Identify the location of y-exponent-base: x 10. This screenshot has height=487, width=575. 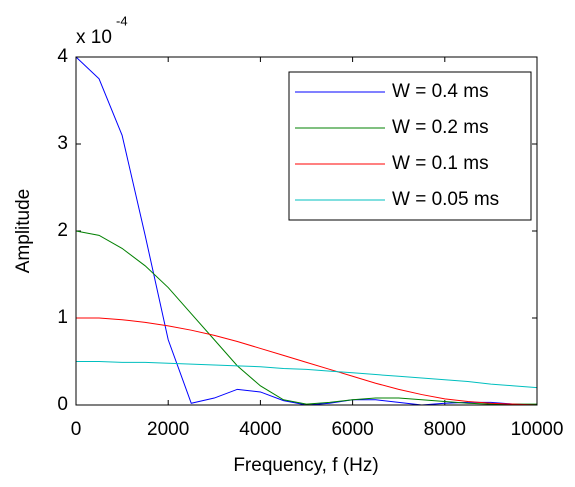
(94, 37).